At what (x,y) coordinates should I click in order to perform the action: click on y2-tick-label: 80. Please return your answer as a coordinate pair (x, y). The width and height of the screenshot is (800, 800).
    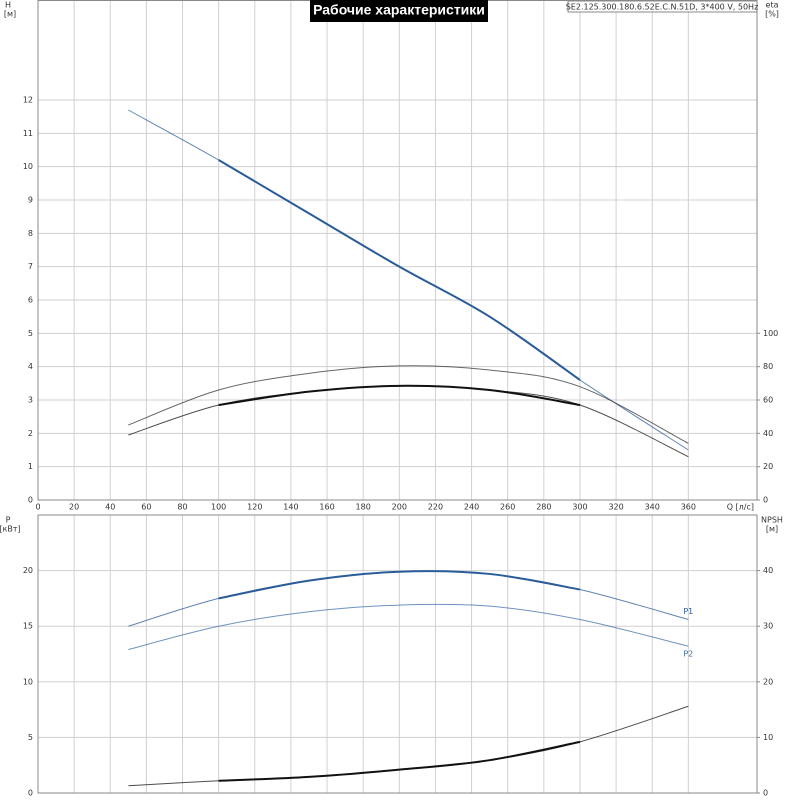
    Looking at the image, I should click on (768, 366).